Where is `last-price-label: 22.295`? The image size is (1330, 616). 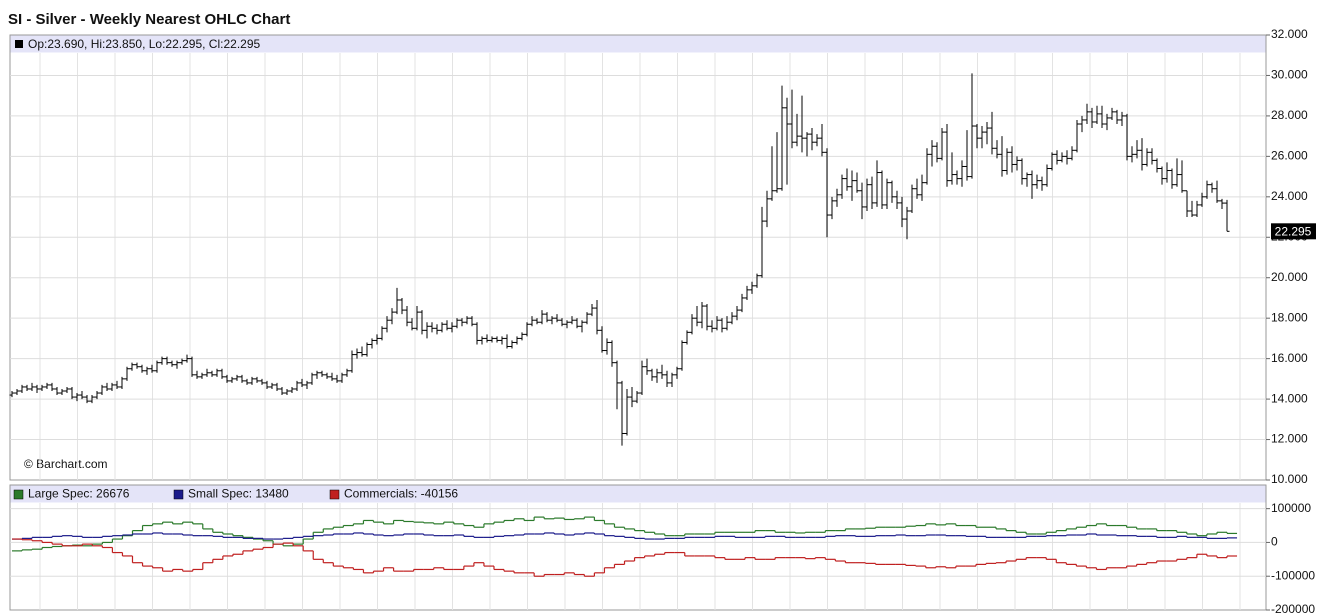 last-price-label: 22.295 is located at coordinates (1293, 231).